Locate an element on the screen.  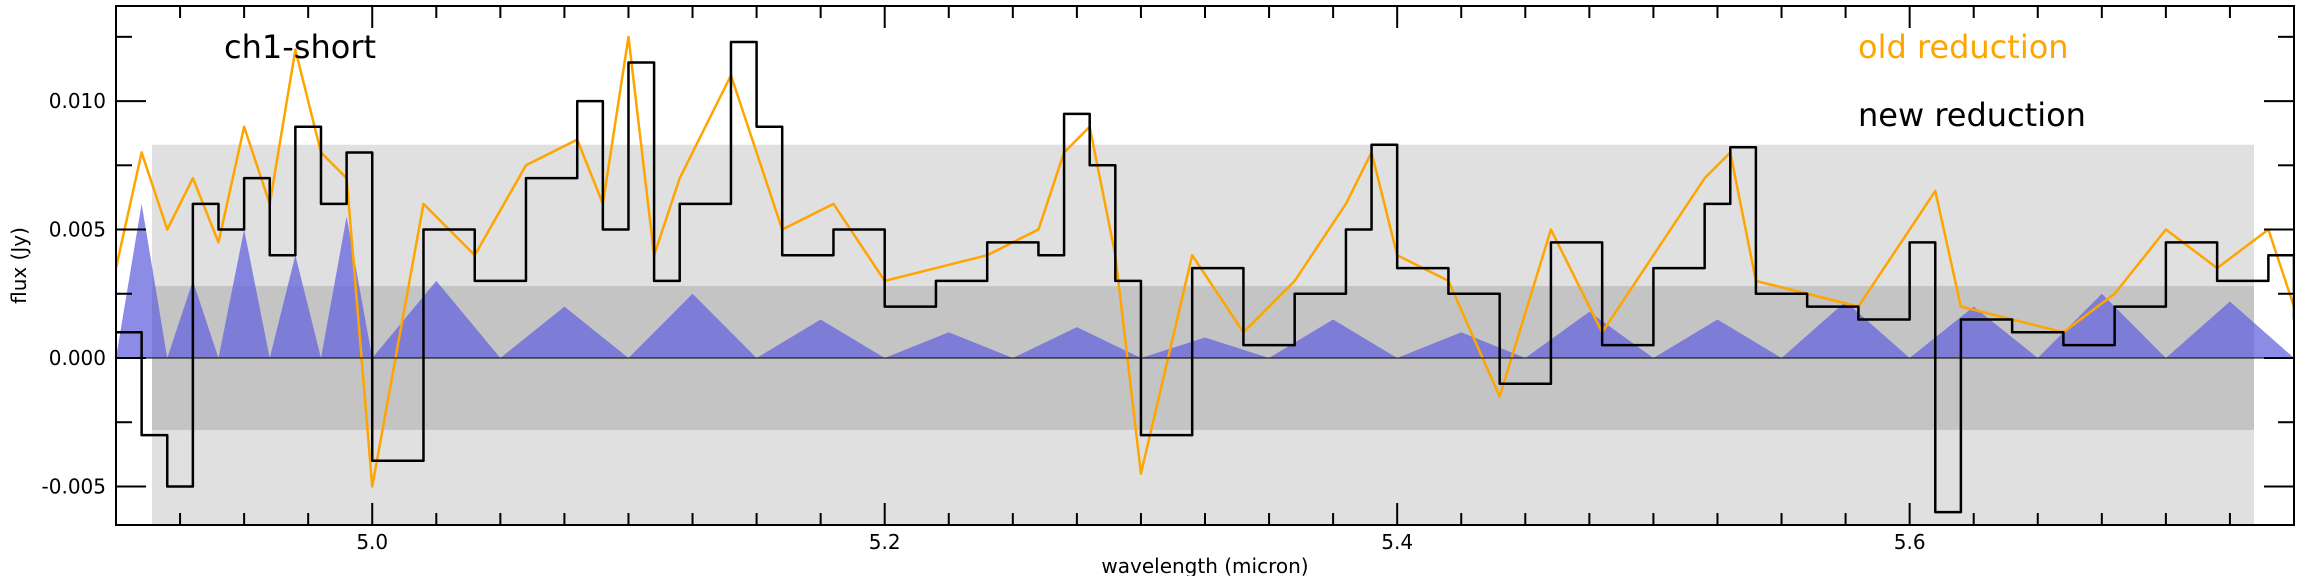
x-tick-label: 5.4 is located at coordinates (1397, 542).